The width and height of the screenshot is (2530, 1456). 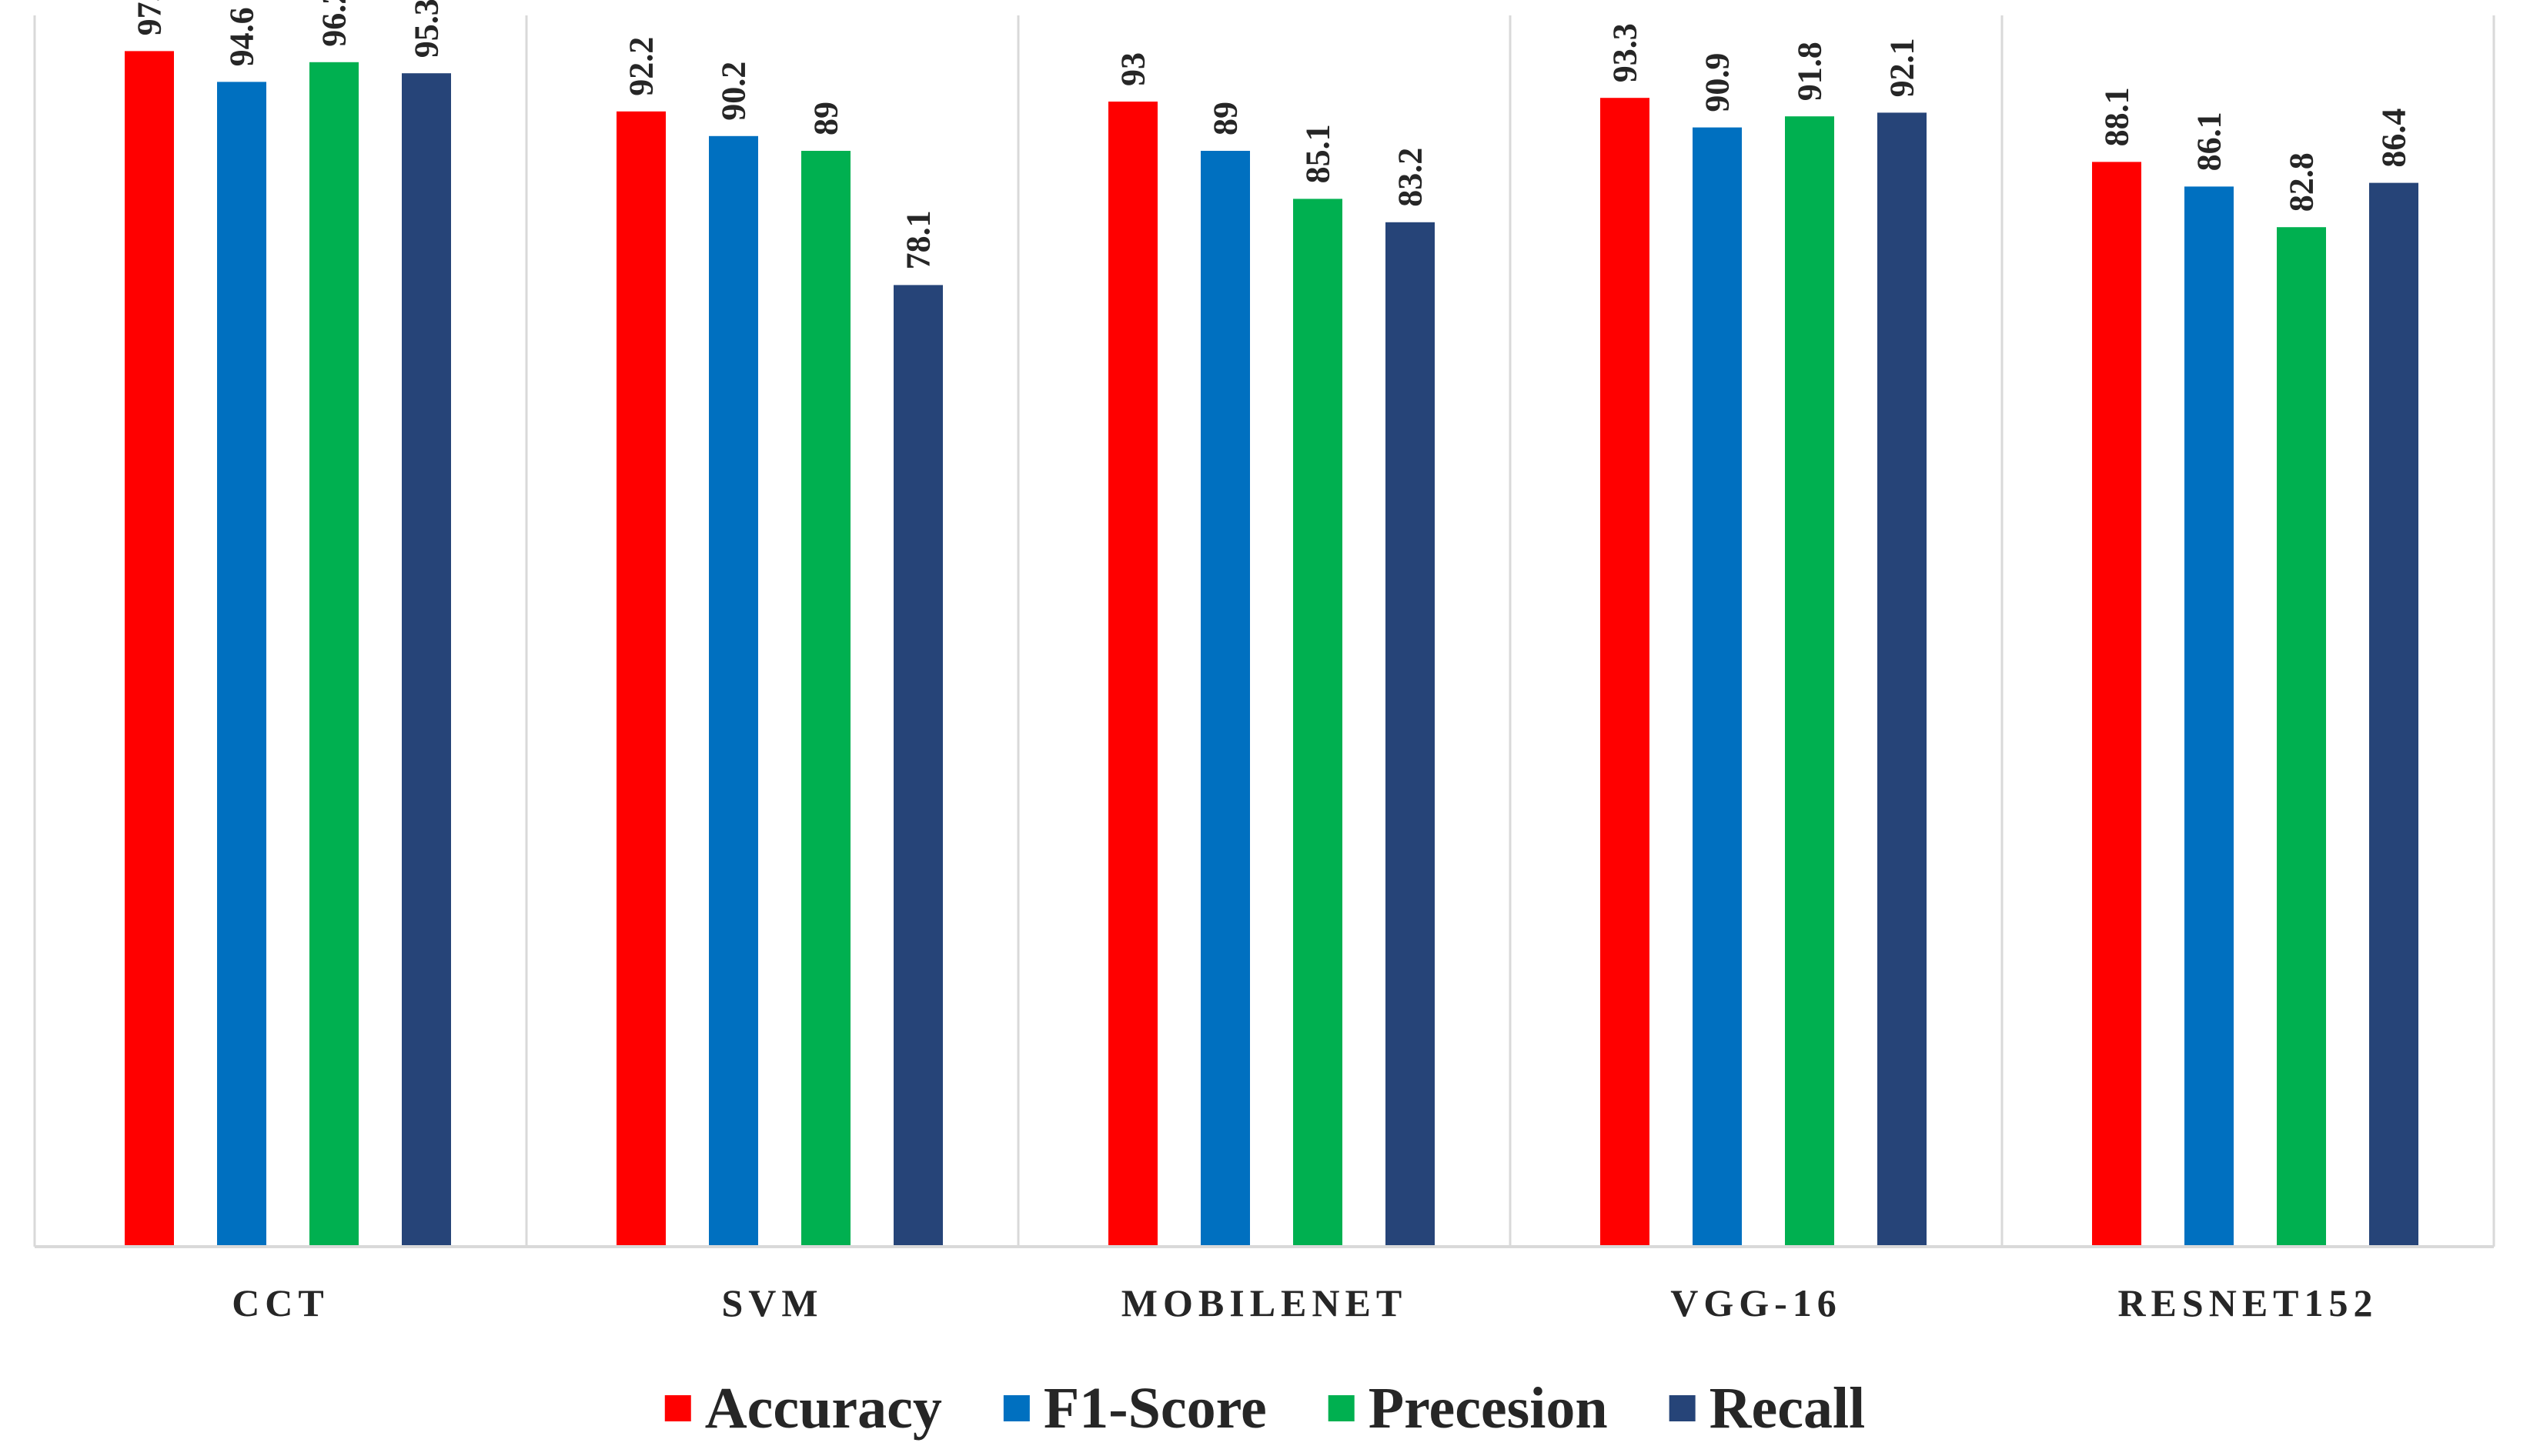 What do you see at coordinates (2394, 139) in the screenshot?
I see `value-label: 86.4` at bounding box center [2394, 139].